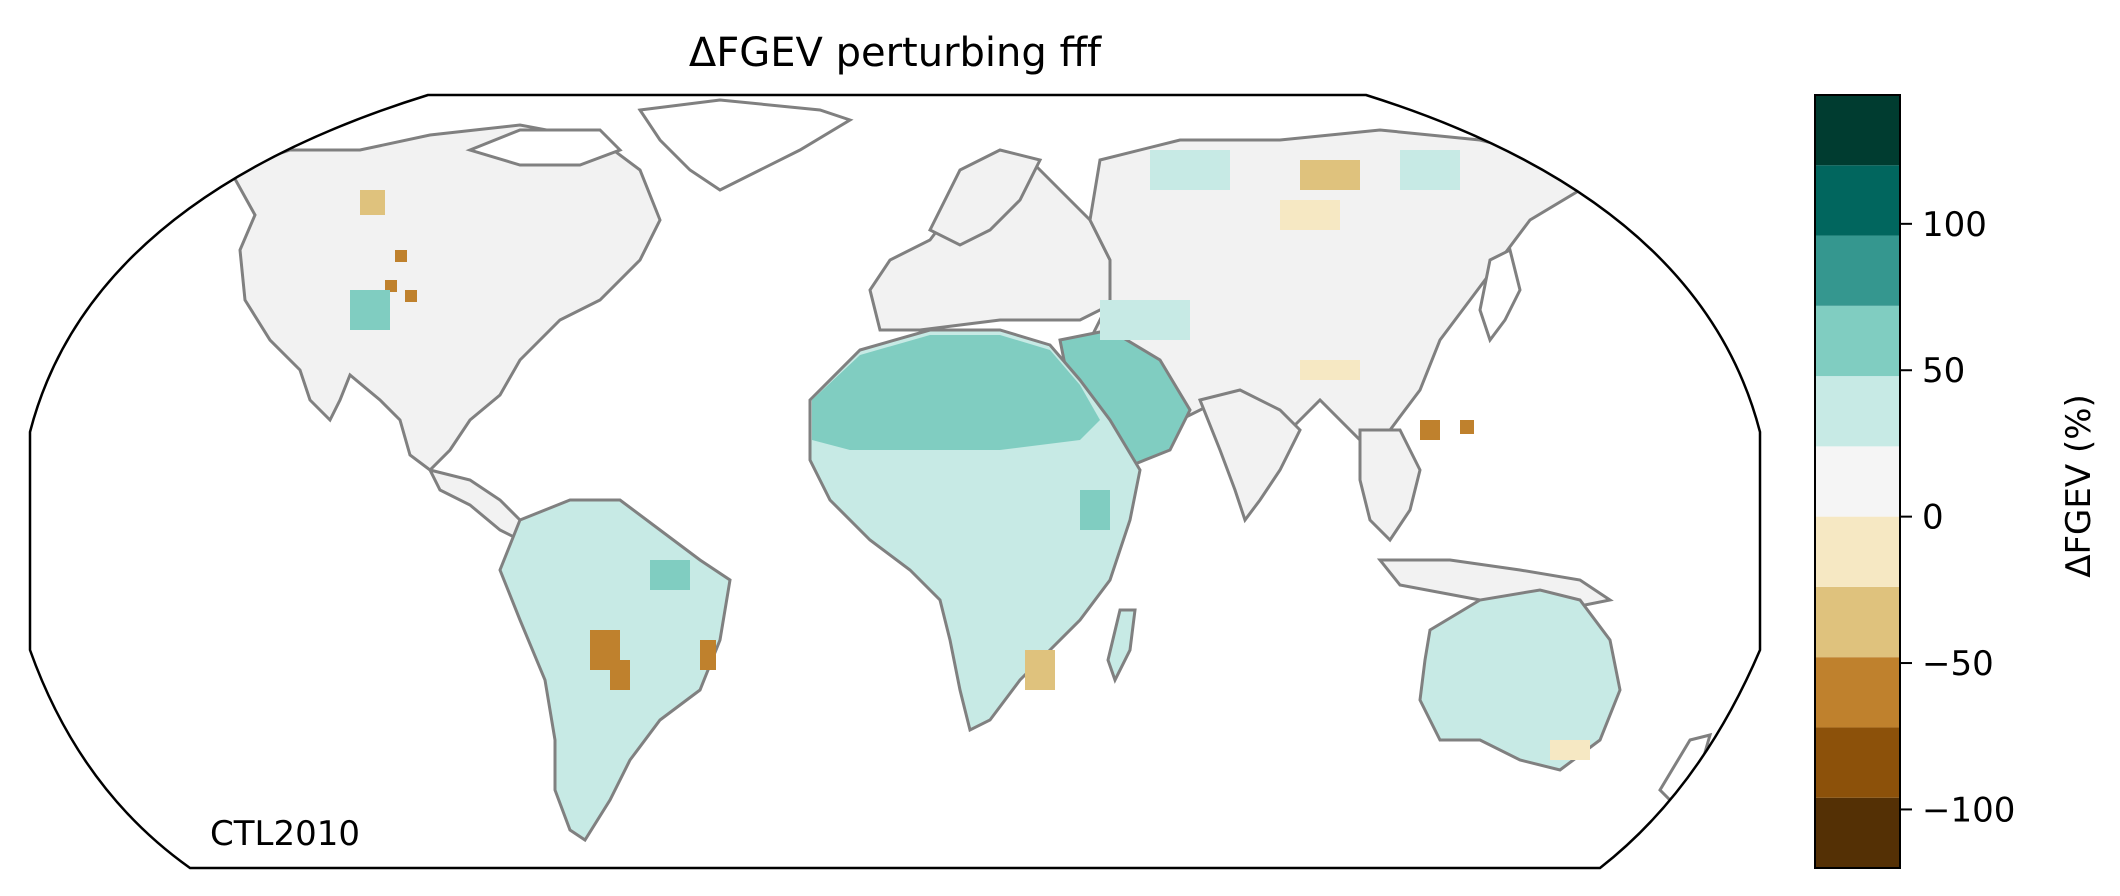 This screenshot has width=2120, height=896. What do you see at coordinates (285, 834) in the screenshot?
I see `scenario-label: CTL2010` at bounding box center [285, 834].